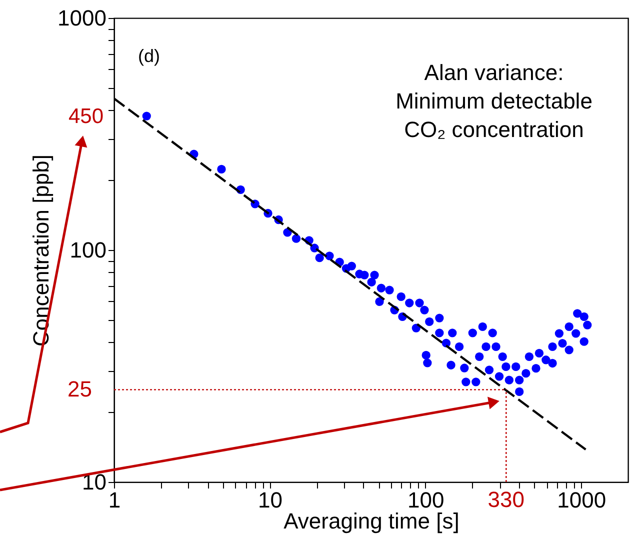 This screenshot has height=555, width=634. I want to click on annotation: (d), so click(149, 56).